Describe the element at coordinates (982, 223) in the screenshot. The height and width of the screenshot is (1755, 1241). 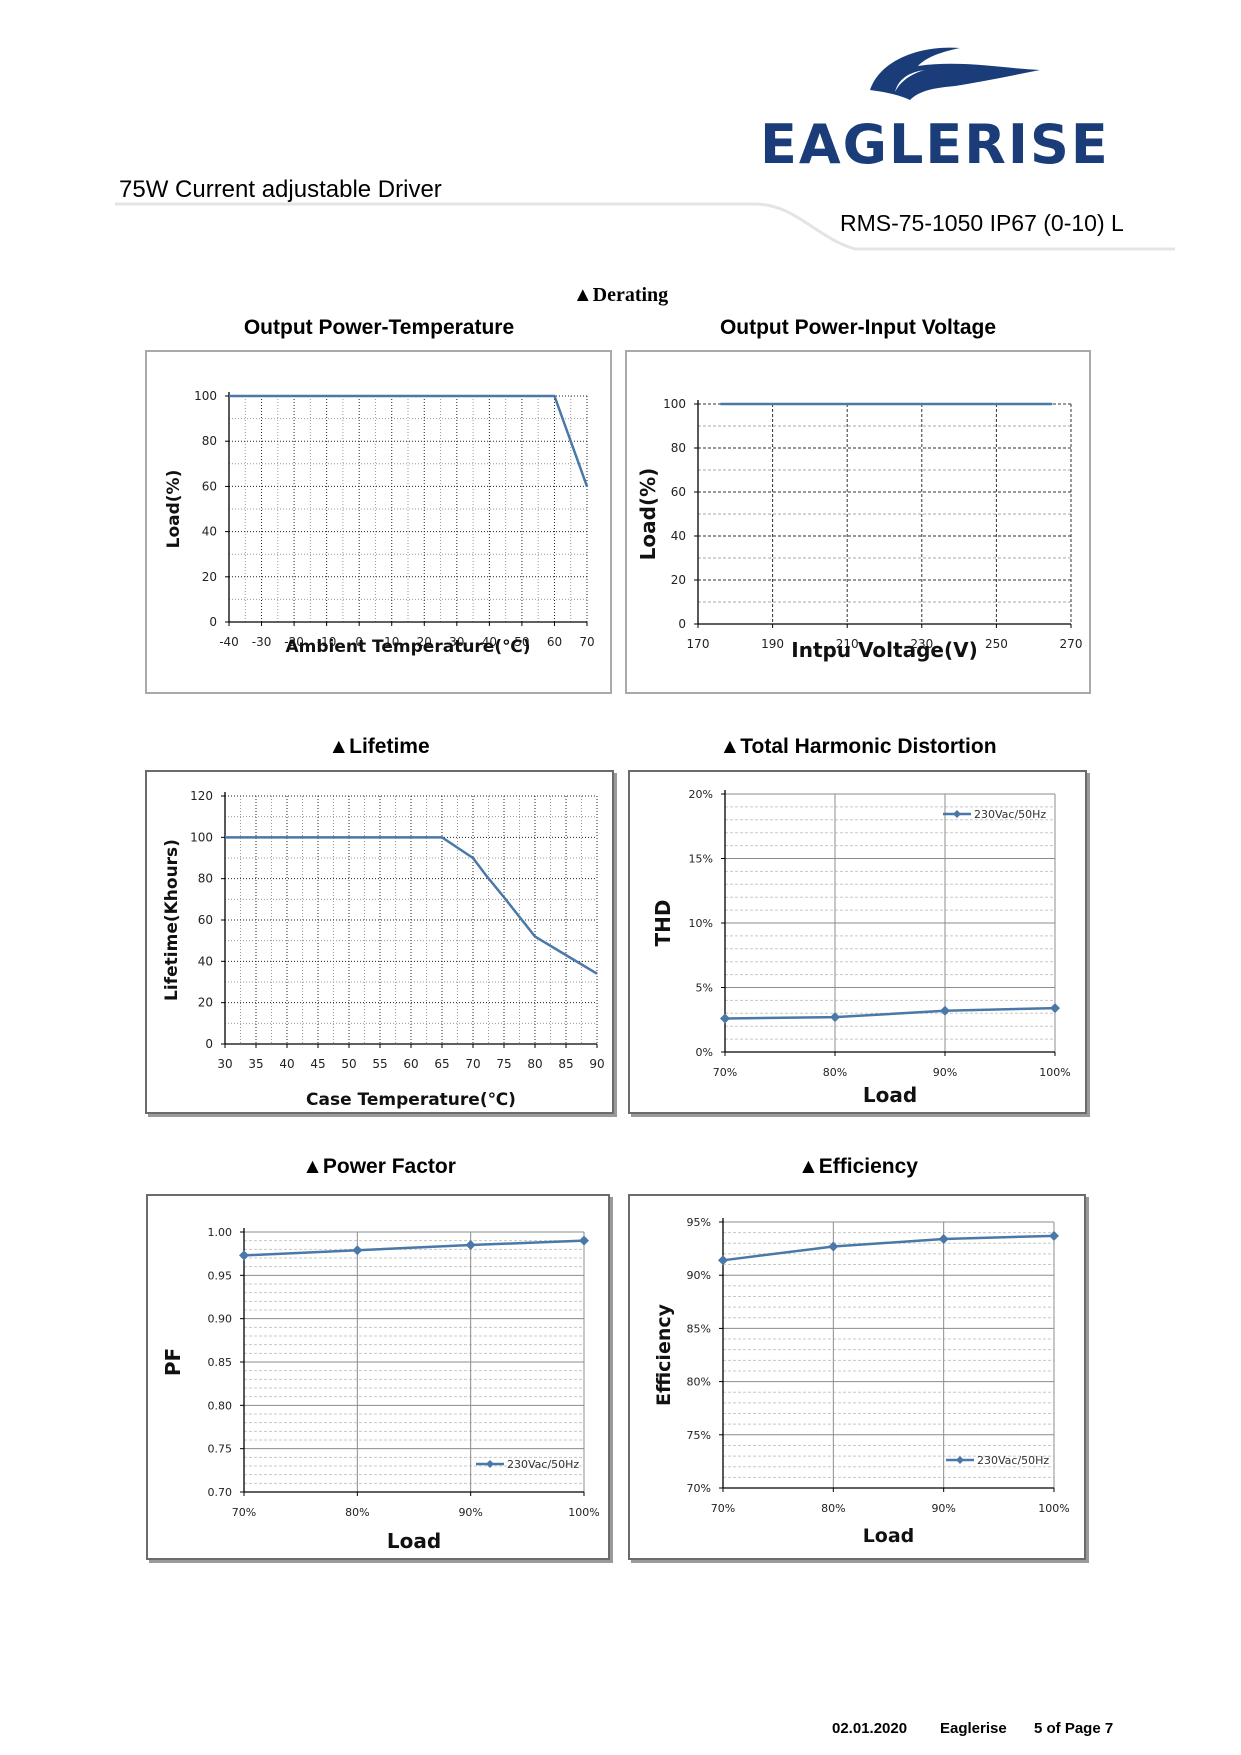
I see `model-number: RMS-75-1050 IP67 (0-10) L` at that location.